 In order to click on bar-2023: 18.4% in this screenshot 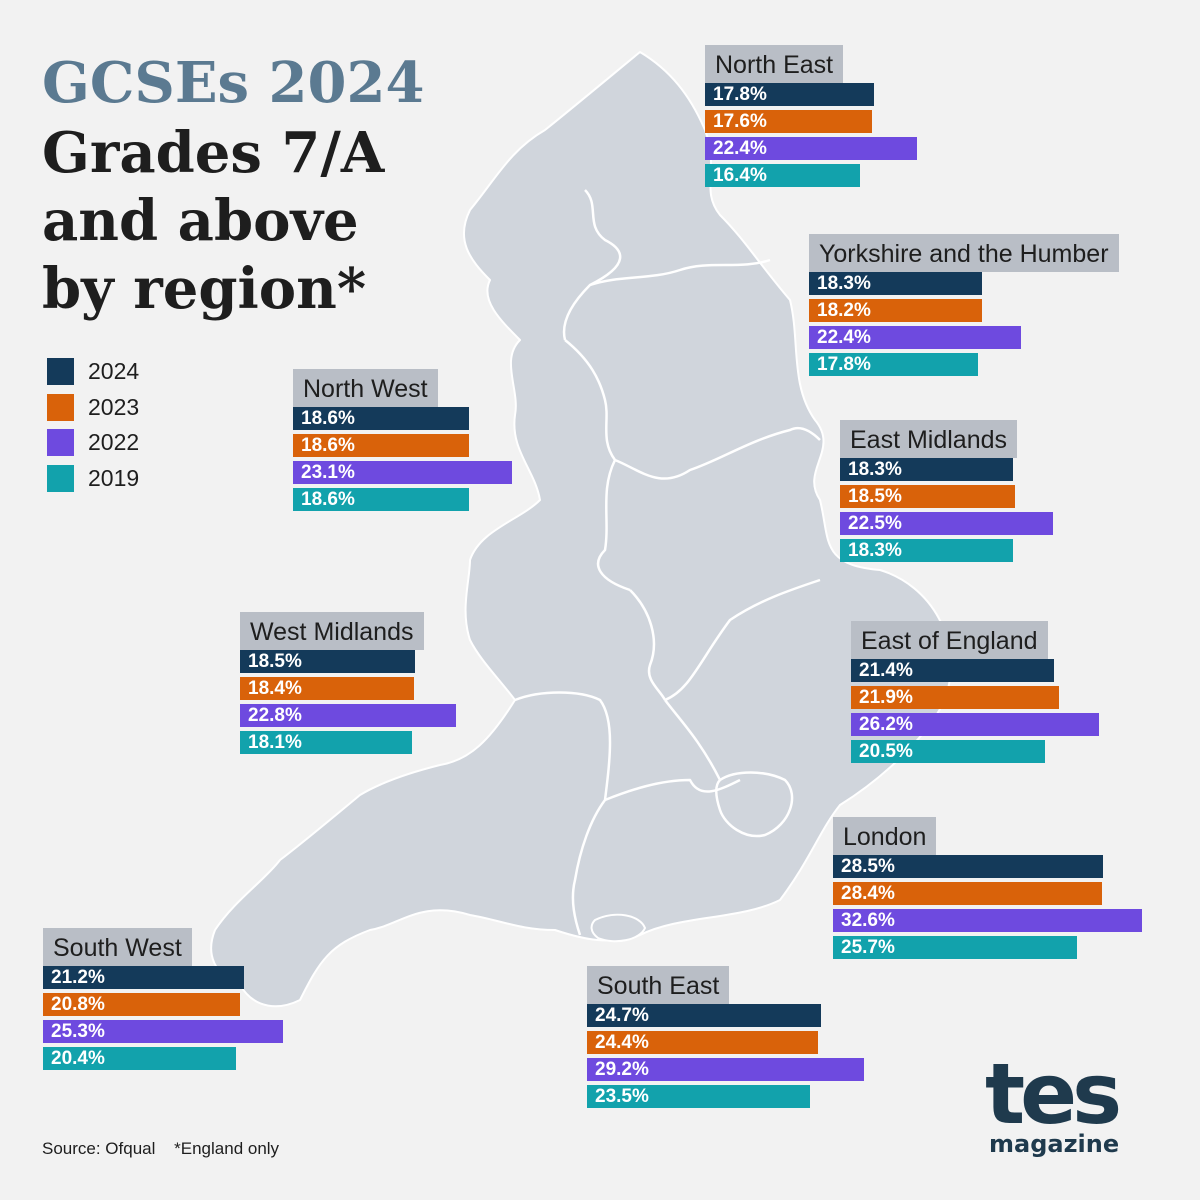, I will do `click(327, 688)`.